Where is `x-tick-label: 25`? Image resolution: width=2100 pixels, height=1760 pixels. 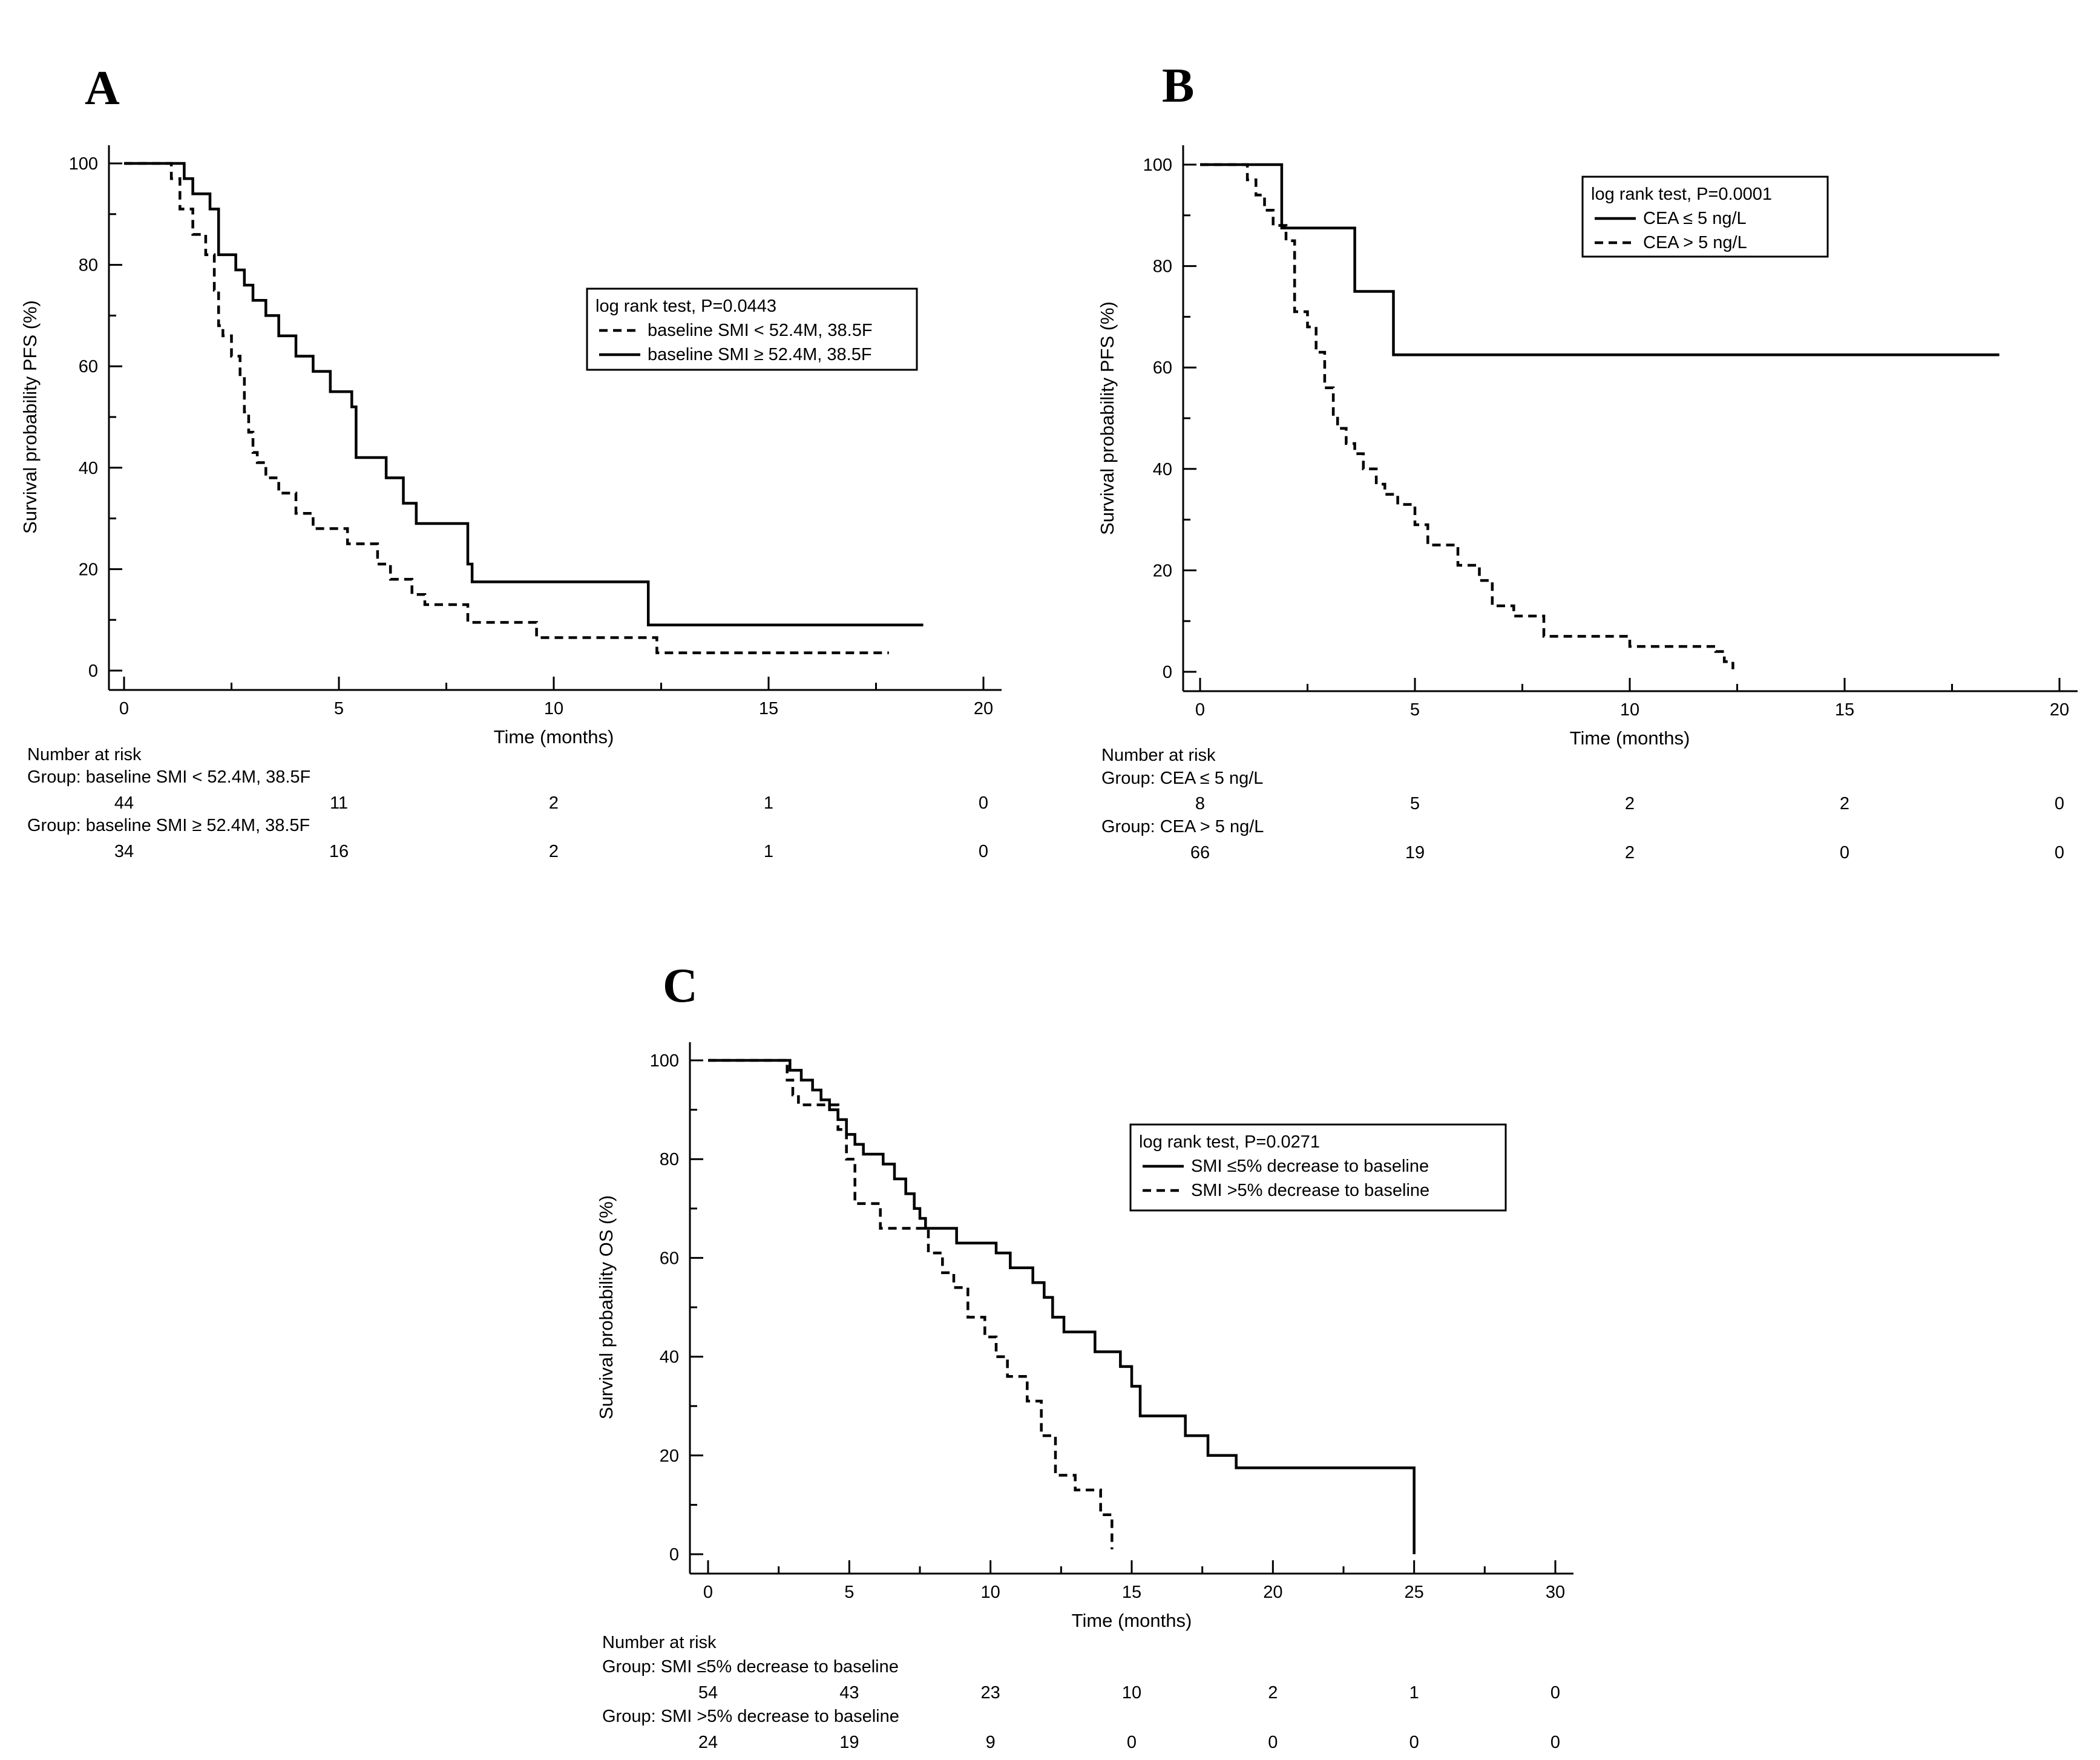 x-tick-label: 25 is located at coordinates (1414, 1593).